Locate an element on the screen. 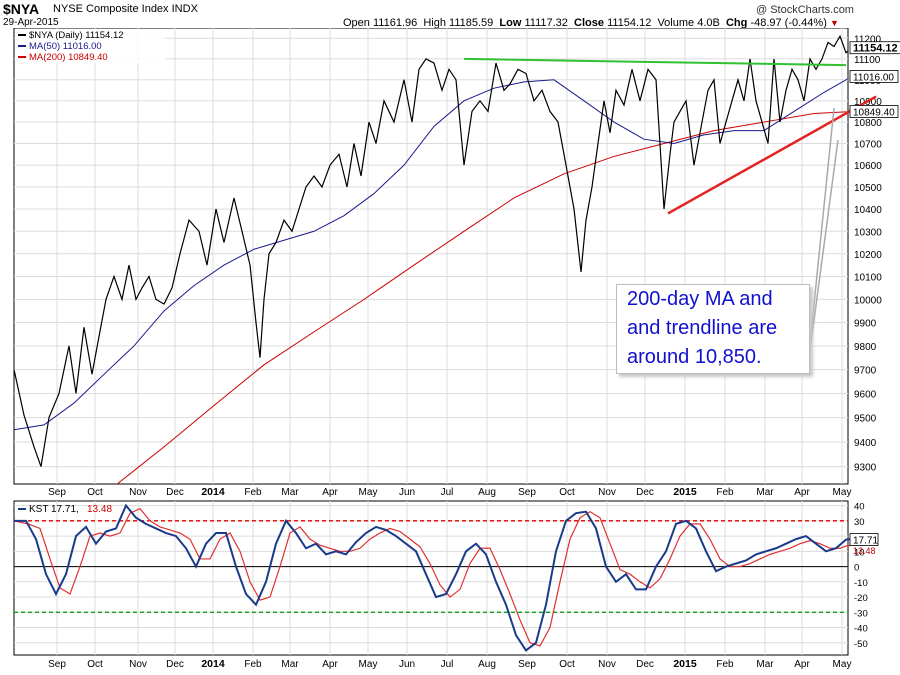  price-y-tick-label: 10800 is located at coordinates (868, 123).